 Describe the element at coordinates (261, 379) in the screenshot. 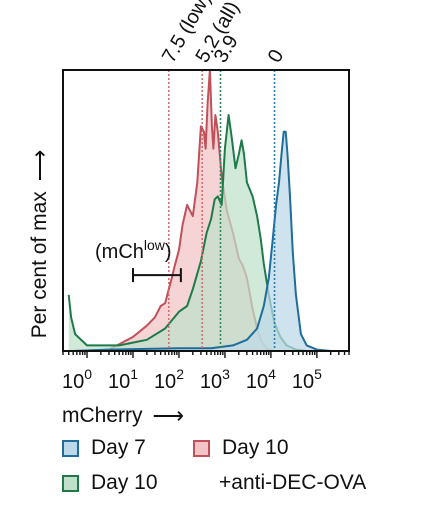

I see `x-tick-label: 10⁴` at that location.